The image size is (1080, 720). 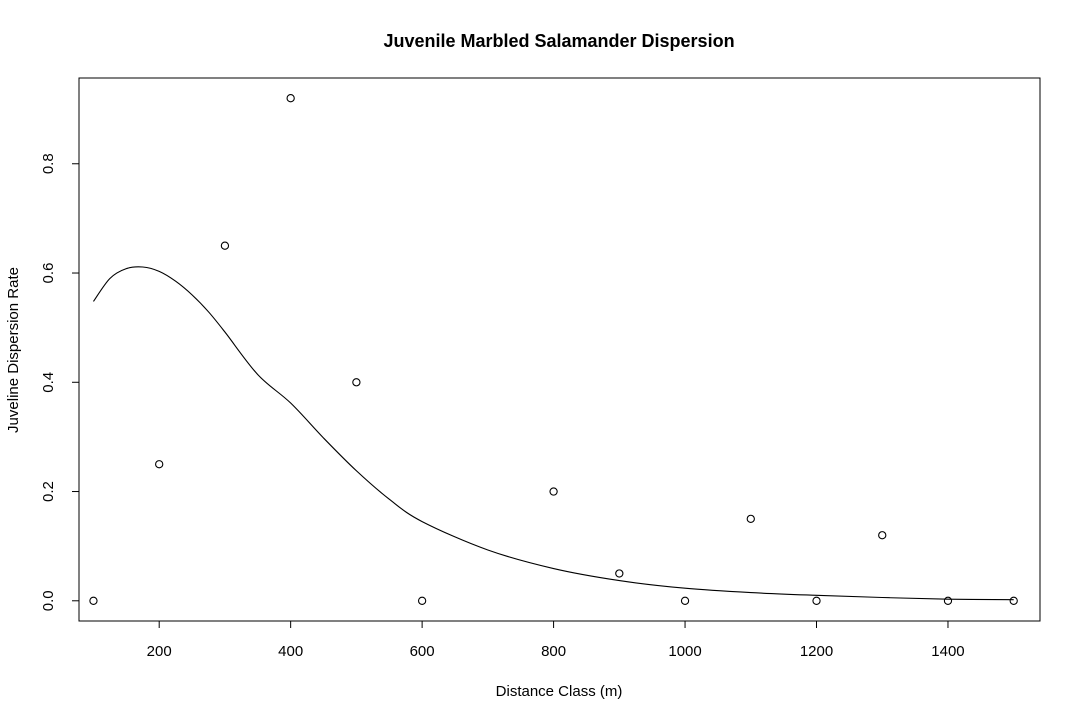 I want to click on y-tick-label: 0.4, so click(x=48, y=382).